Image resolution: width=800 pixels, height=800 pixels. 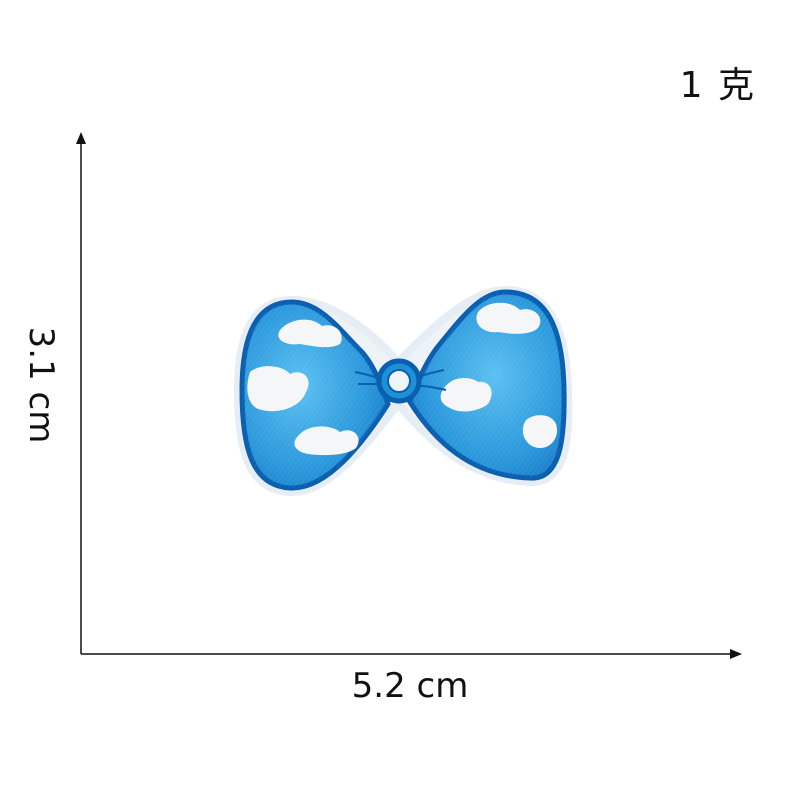 I want to click on weight-label: 1 克, so click(x=717, y=85).